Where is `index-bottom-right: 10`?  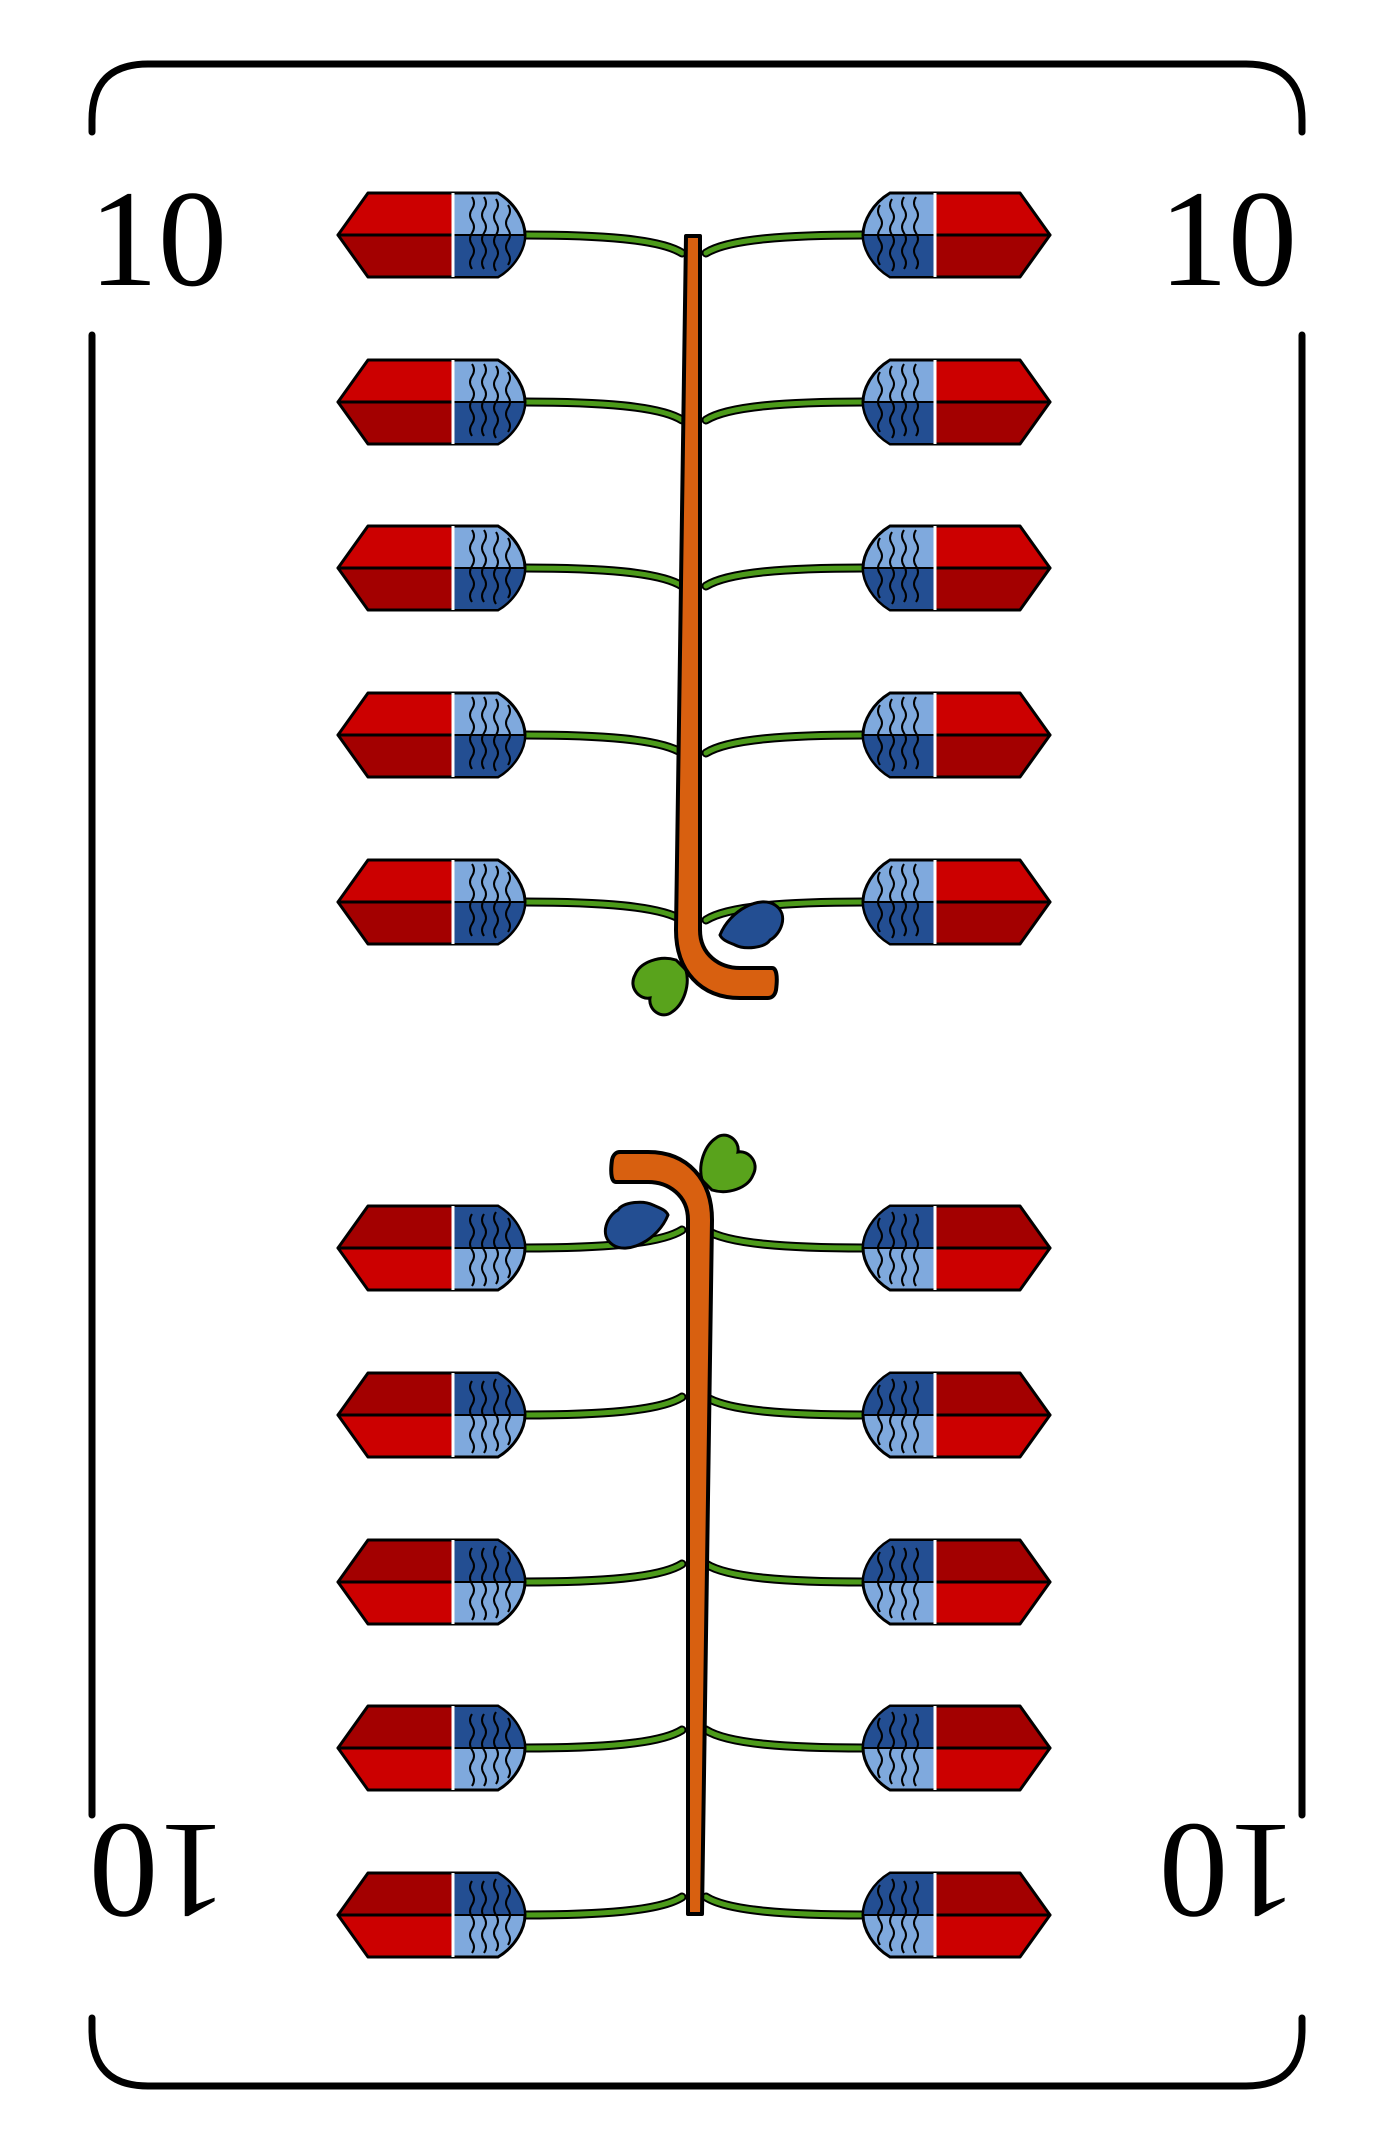
index-bottom-right: 10 is located at coordinates (1228, 1871).